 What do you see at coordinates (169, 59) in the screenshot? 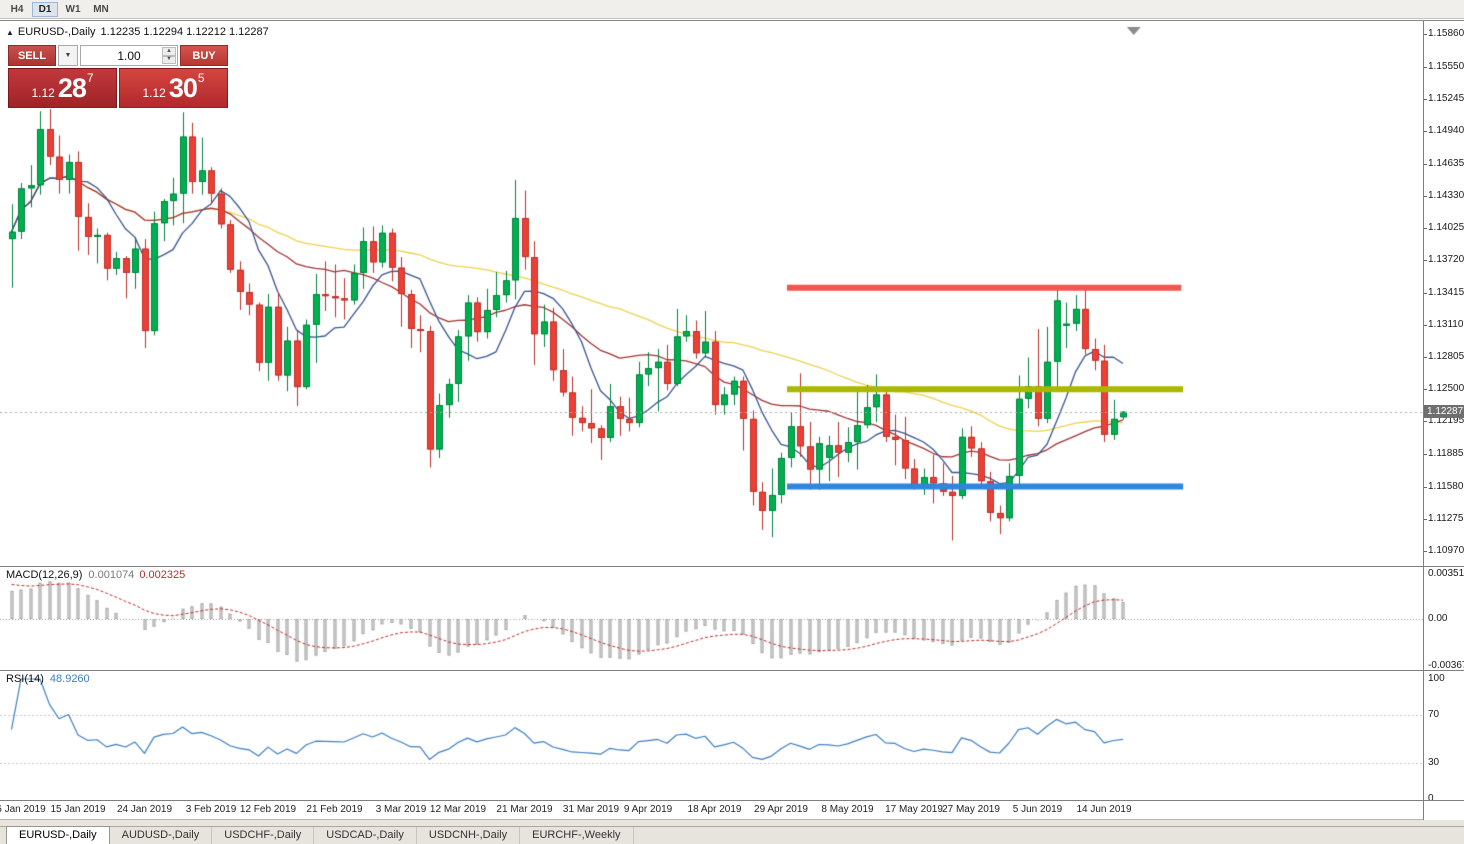
I see `volume-down-button: ▼` at bounding box center [169, 59].